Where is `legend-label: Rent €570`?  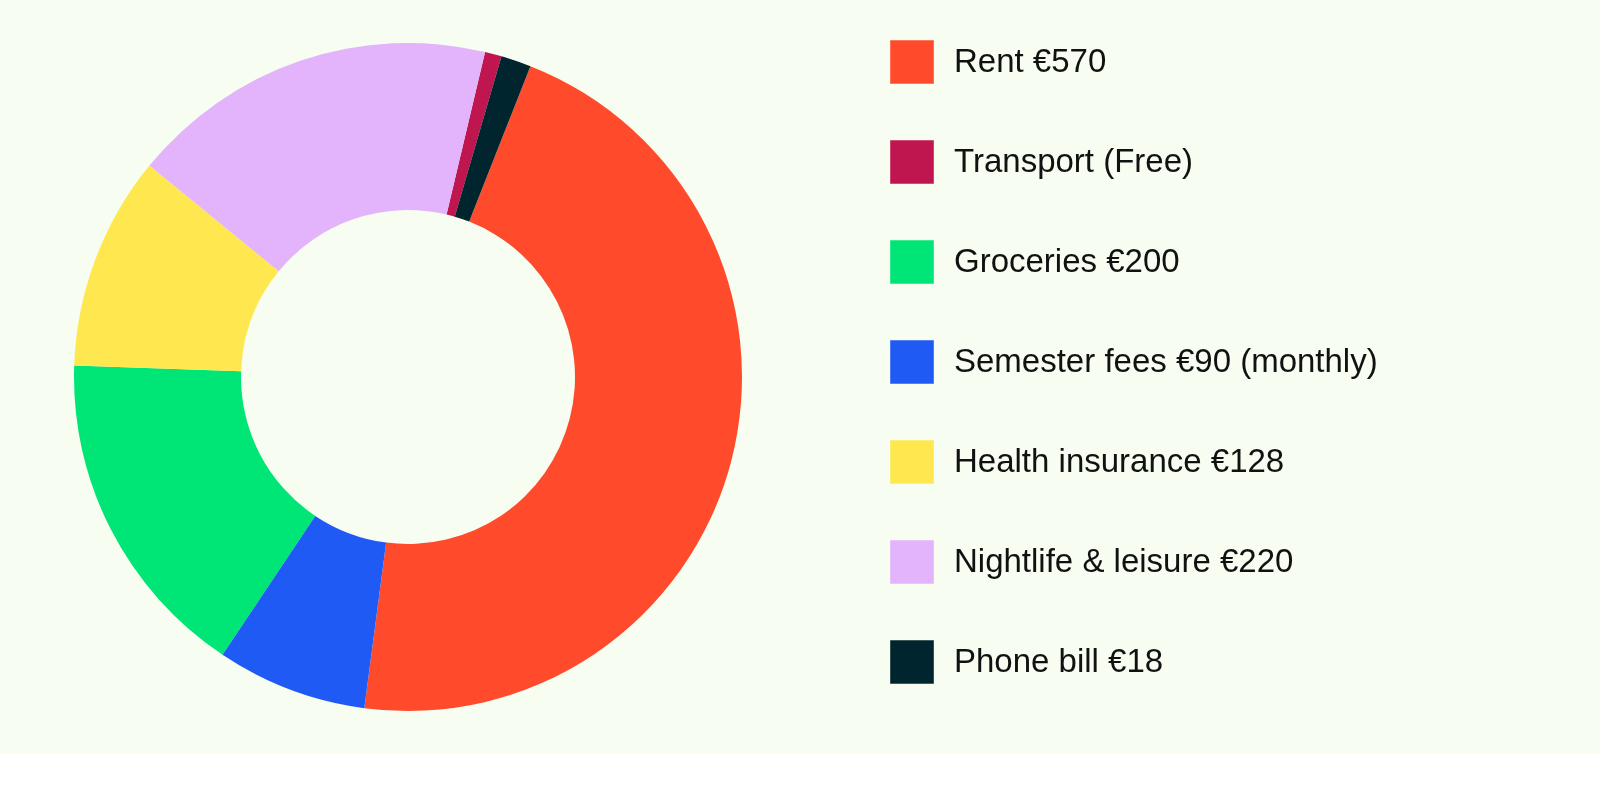
legend-label: Rent €570 is located at coordinates (1030, 60).